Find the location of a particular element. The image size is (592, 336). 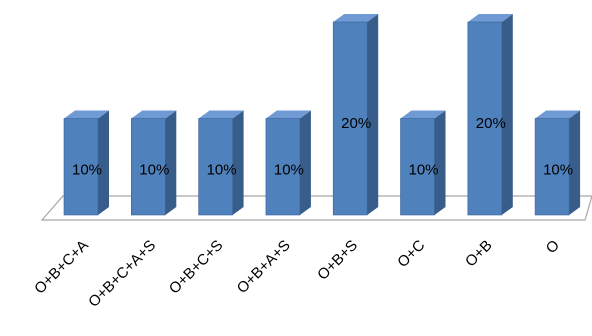

category-tick-label: O+C is located at coordinates (411, 254).